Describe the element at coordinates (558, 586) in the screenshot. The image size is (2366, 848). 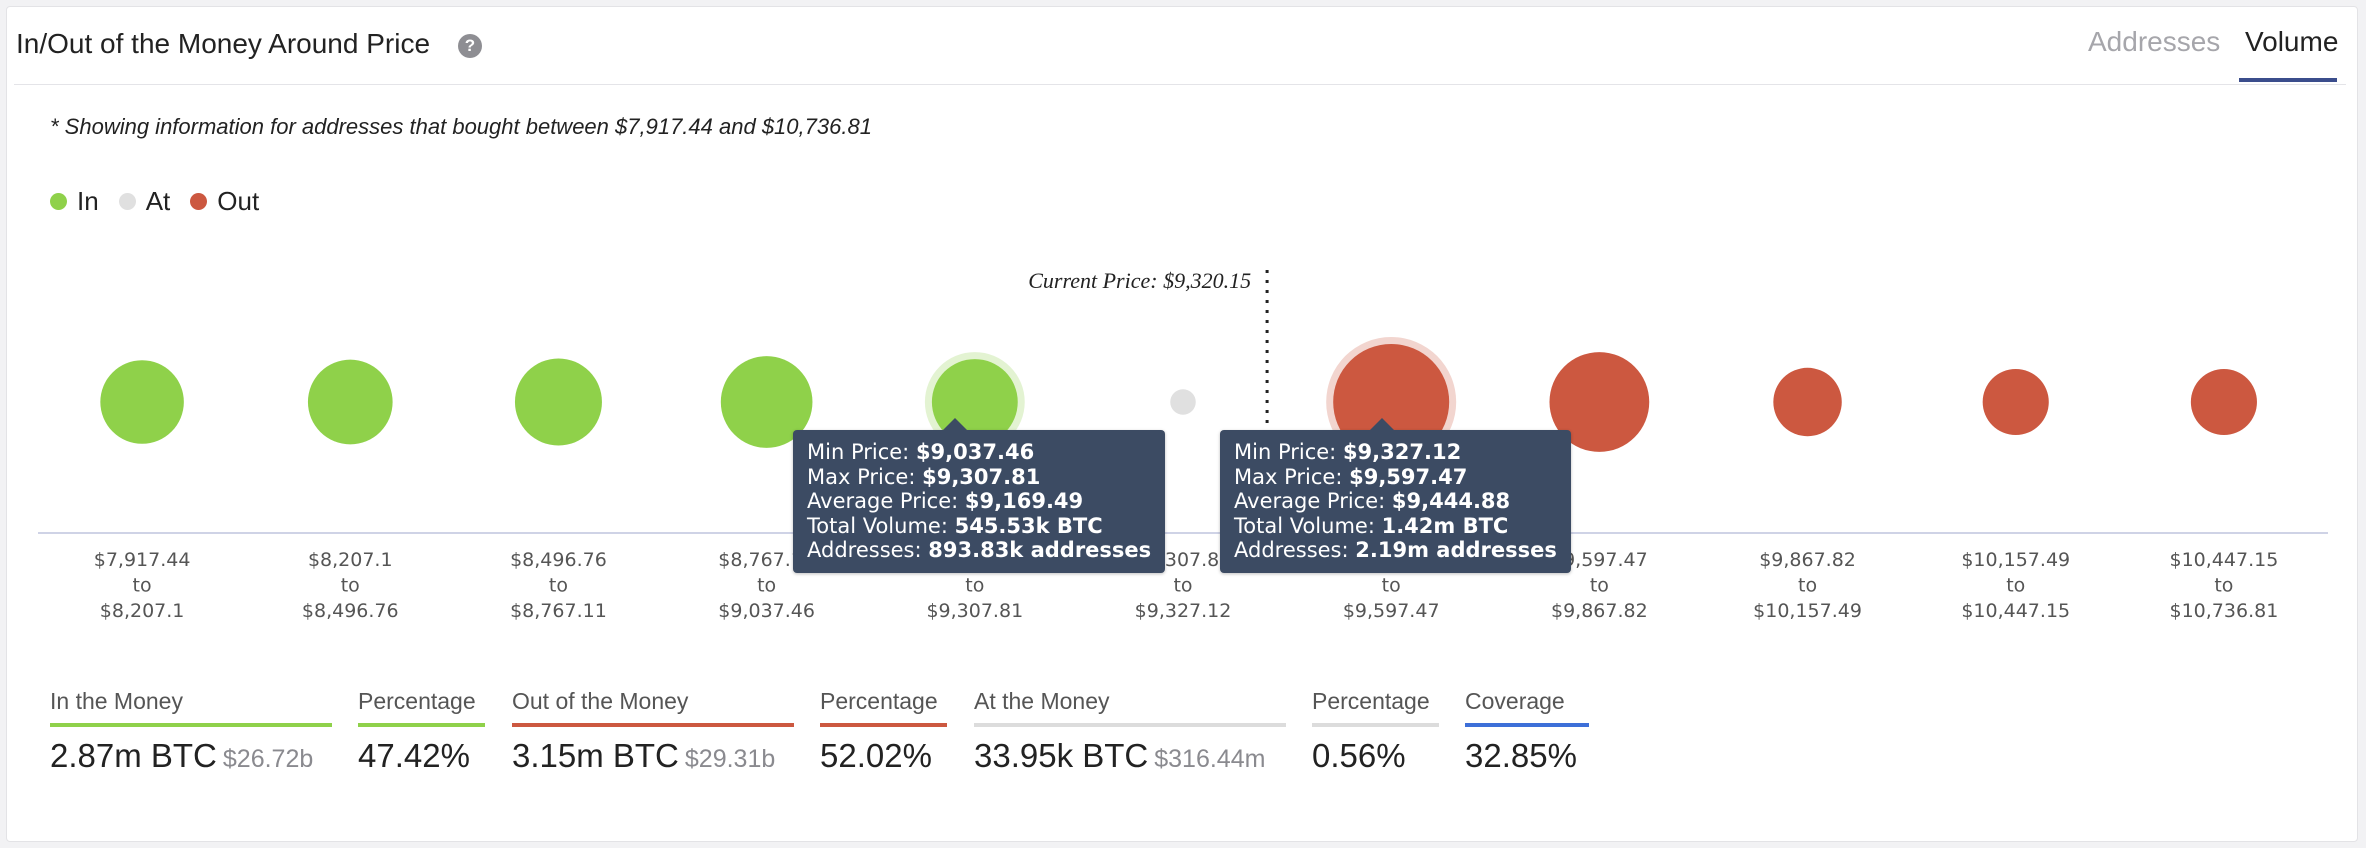
I see `tick-label-3-to-word: to` at that location.